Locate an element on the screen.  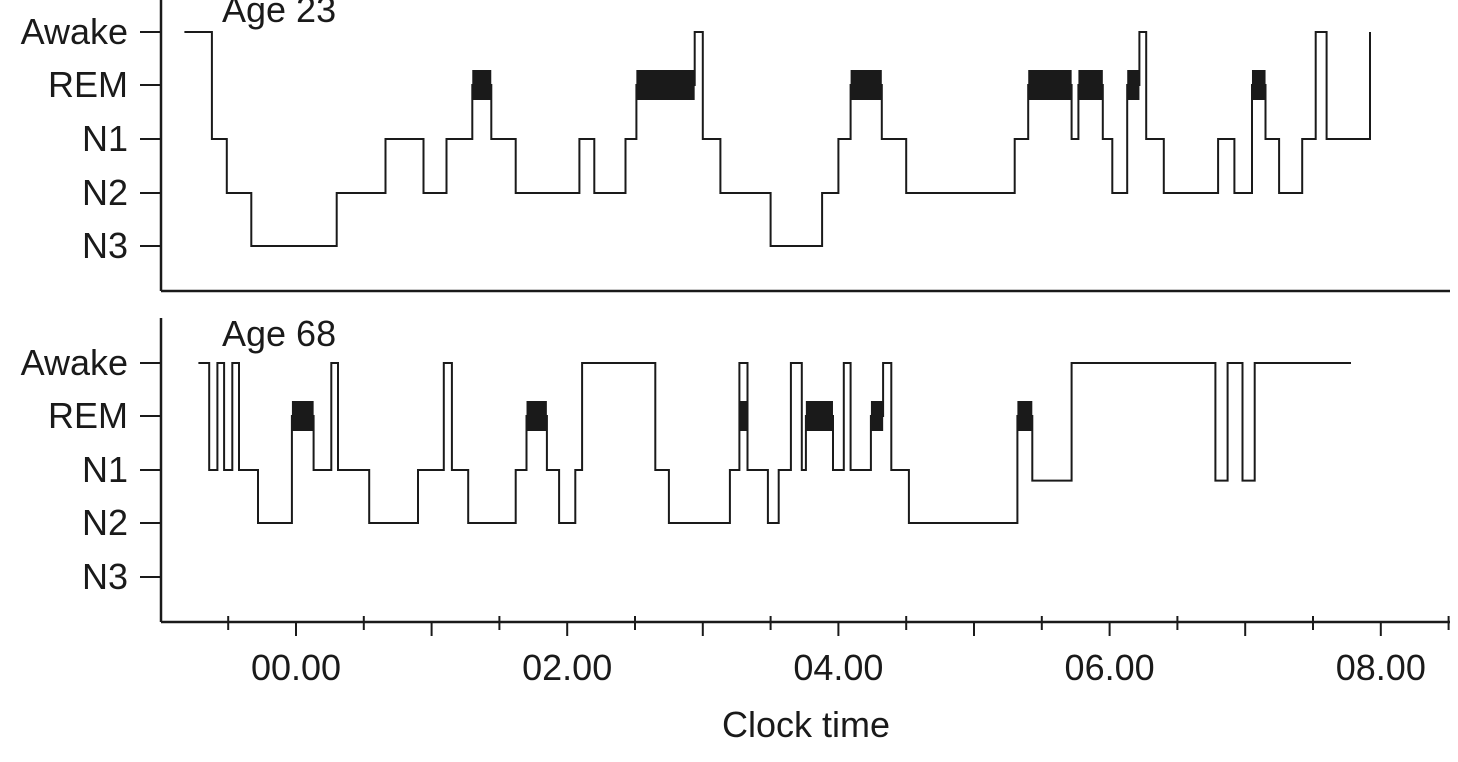
x-tick-label: 06.00 is located at coordinates (1110, 667).